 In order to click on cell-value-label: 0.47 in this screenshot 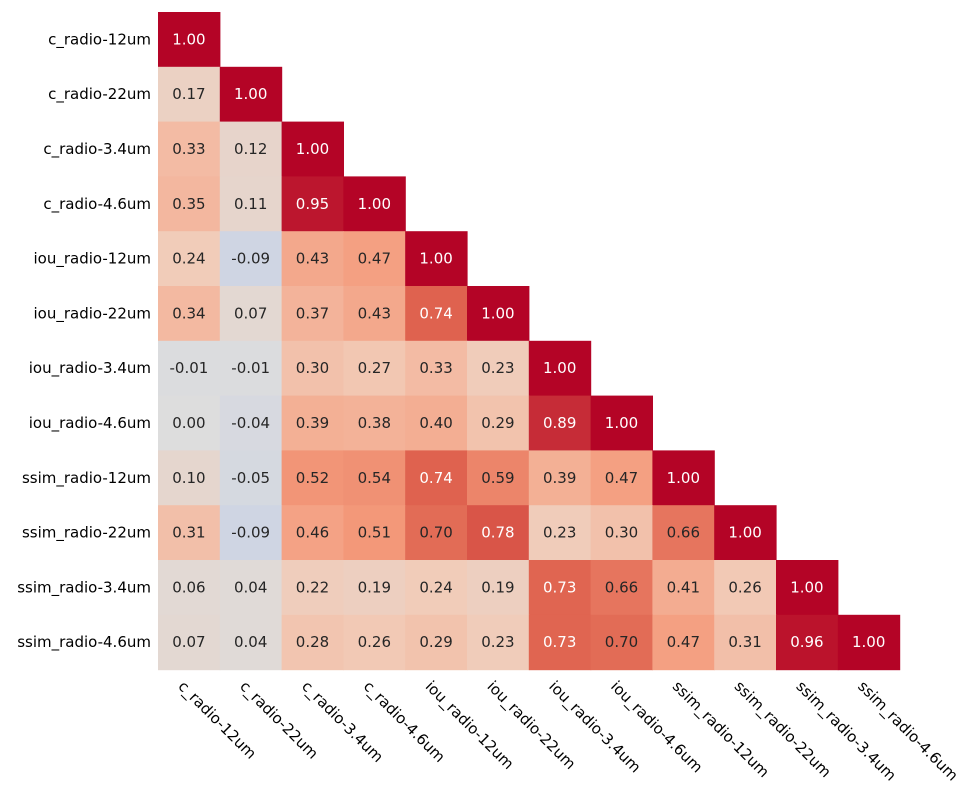, I will do `click(683, 642)`.